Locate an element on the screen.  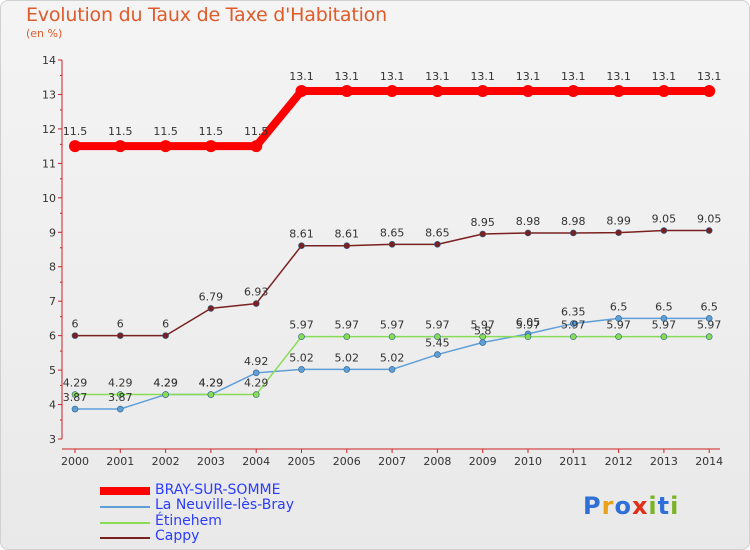
x-tick-label: 2007 is located at coordinates (392, 461).